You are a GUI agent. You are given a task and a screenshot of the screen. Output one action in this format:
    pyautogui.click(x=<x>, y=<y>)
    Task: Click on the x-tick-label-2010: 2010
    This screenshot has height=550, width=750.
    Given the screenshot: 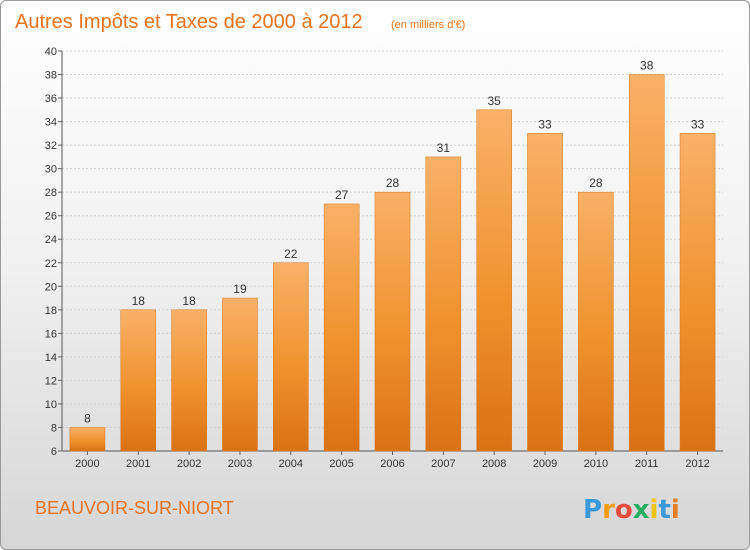 What is the action you would take?
    pyautogui.click(x=596, y=464)
    